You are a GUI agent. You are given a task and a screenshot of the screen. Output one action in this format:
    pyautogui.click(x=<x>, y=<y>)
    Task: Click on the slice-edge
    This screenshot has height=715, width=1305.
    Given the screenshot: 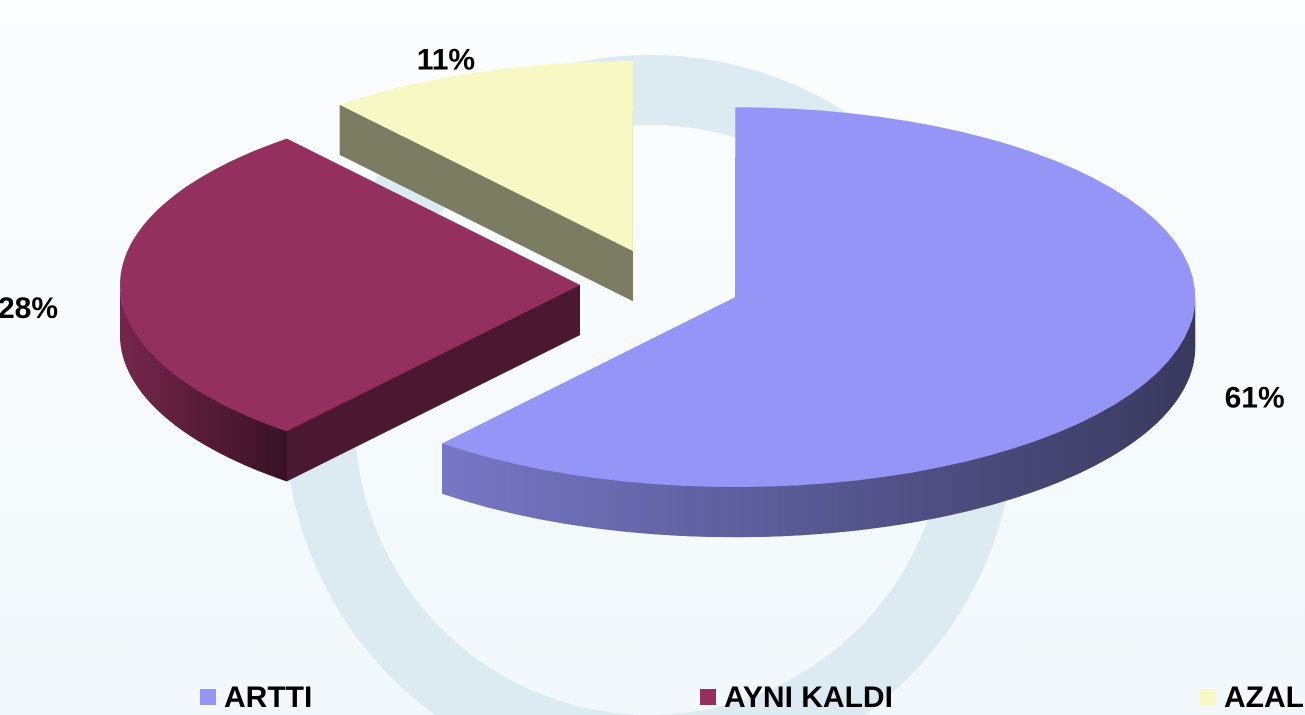 What is the action you would take?
    pyautogui.click(x=203, y=383)
    